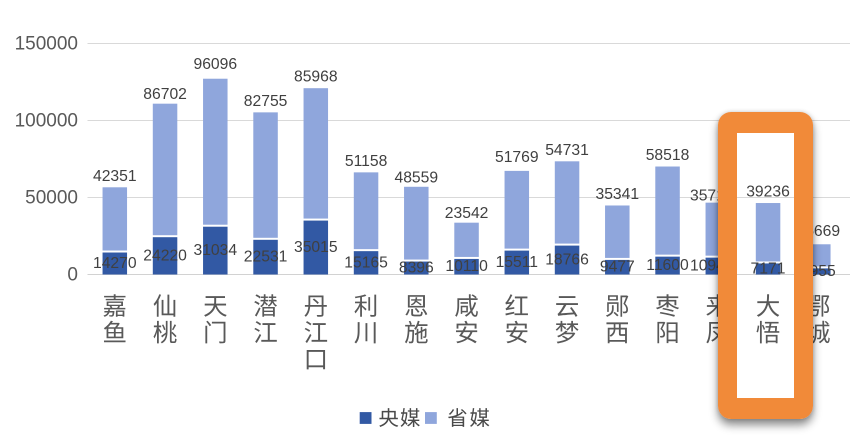 The image size is (850, 447). What do you see at coordinates (366, 161) in the screenshot?
I see `svg-text: 51158` at bounding box center [366, 161].